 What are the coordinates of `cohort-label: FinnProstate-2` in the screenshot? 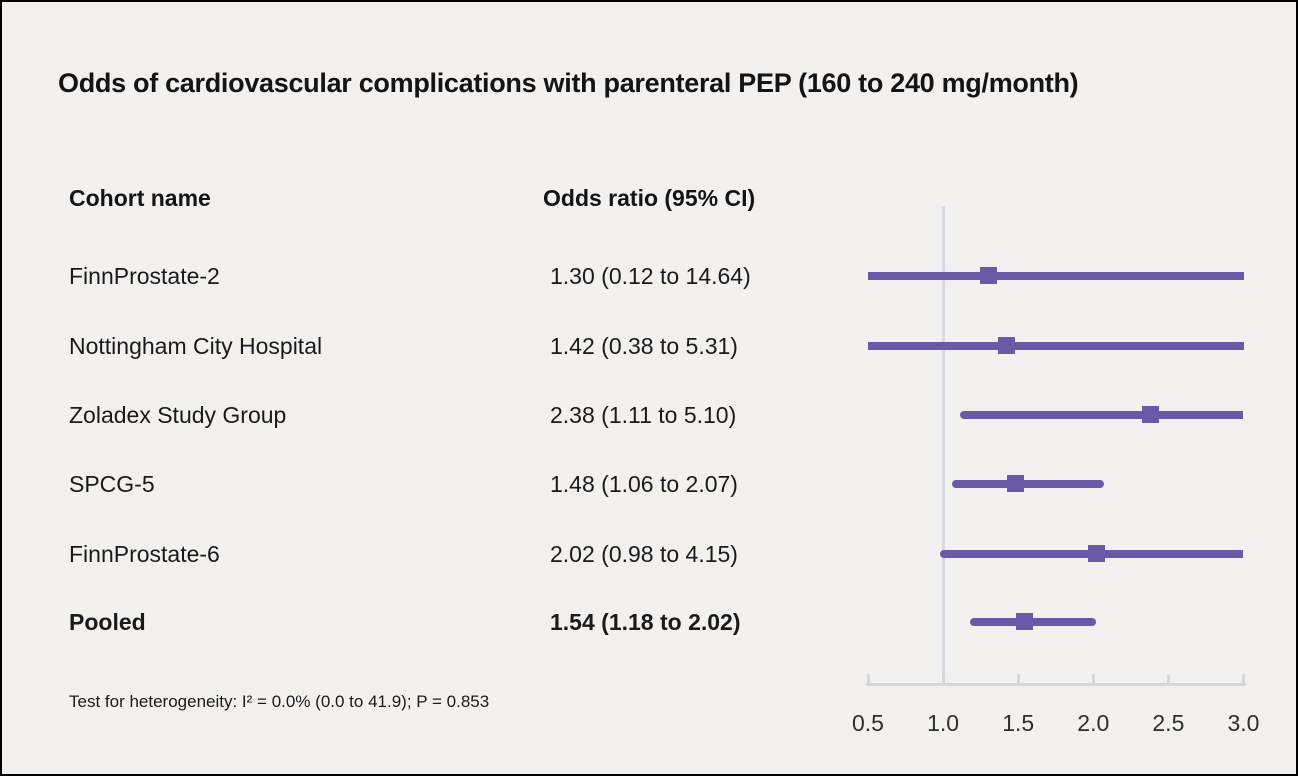 It's located at (144, 276).